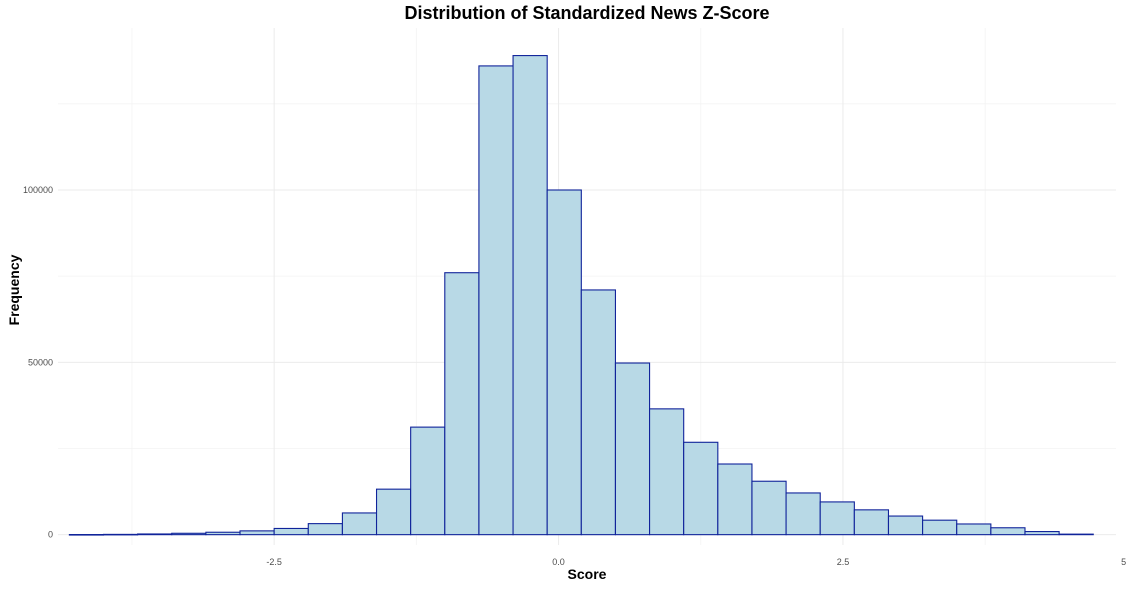 Image resolution: width=1126 pixels, height=590 pixels. What do you see at coordinates (38, 190) in the screenshot?
I see `y-tick-label: 100000` at bounding box center [38, 190].